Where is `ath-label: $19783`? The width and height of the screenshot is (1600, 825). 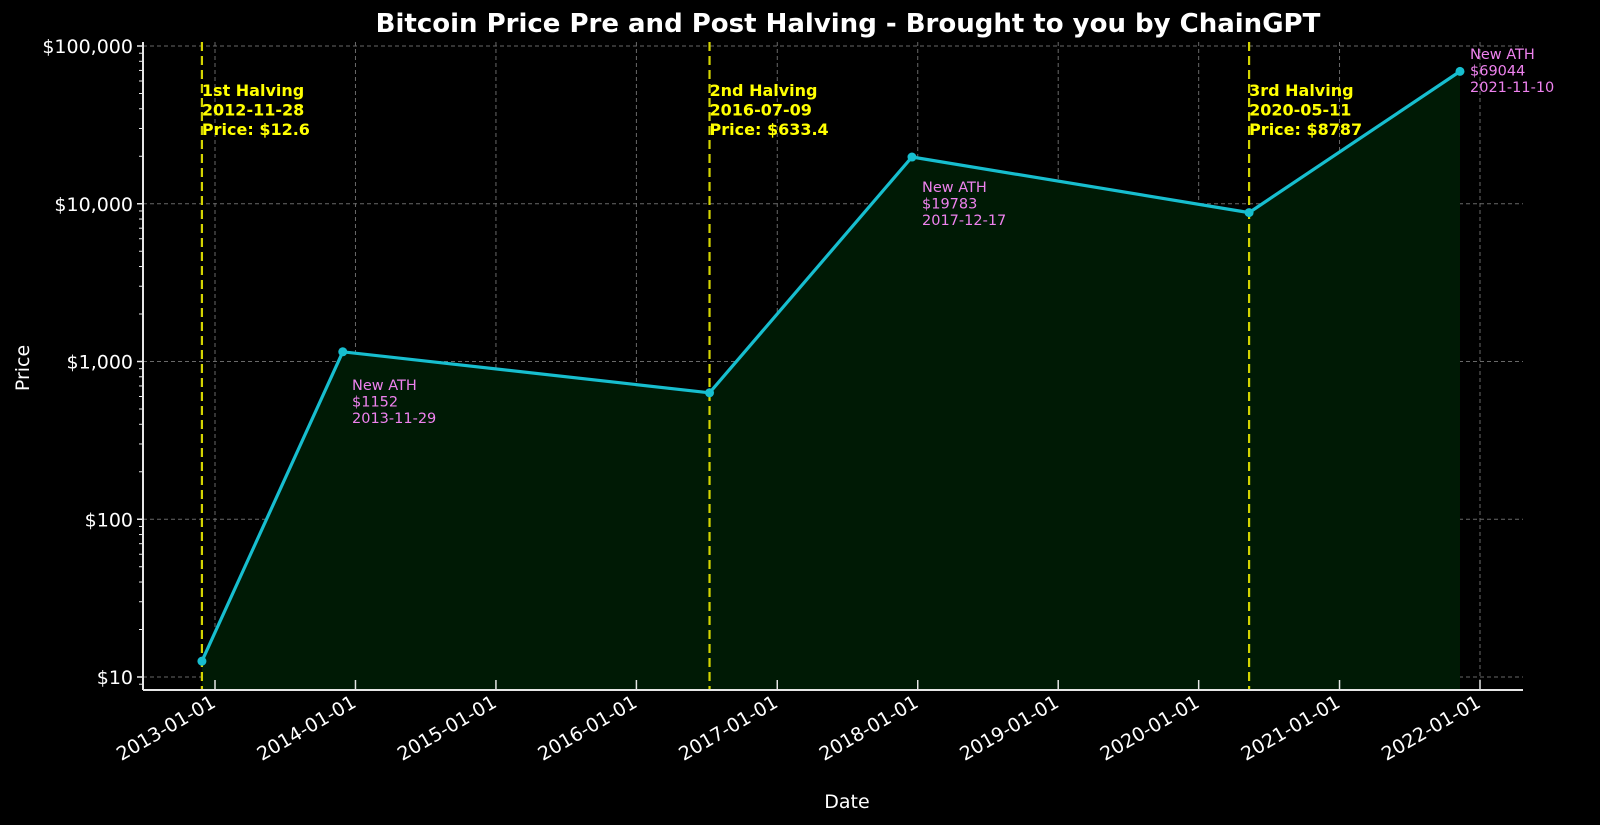 ath-label: $19783 is located at coordinates (949, 205).